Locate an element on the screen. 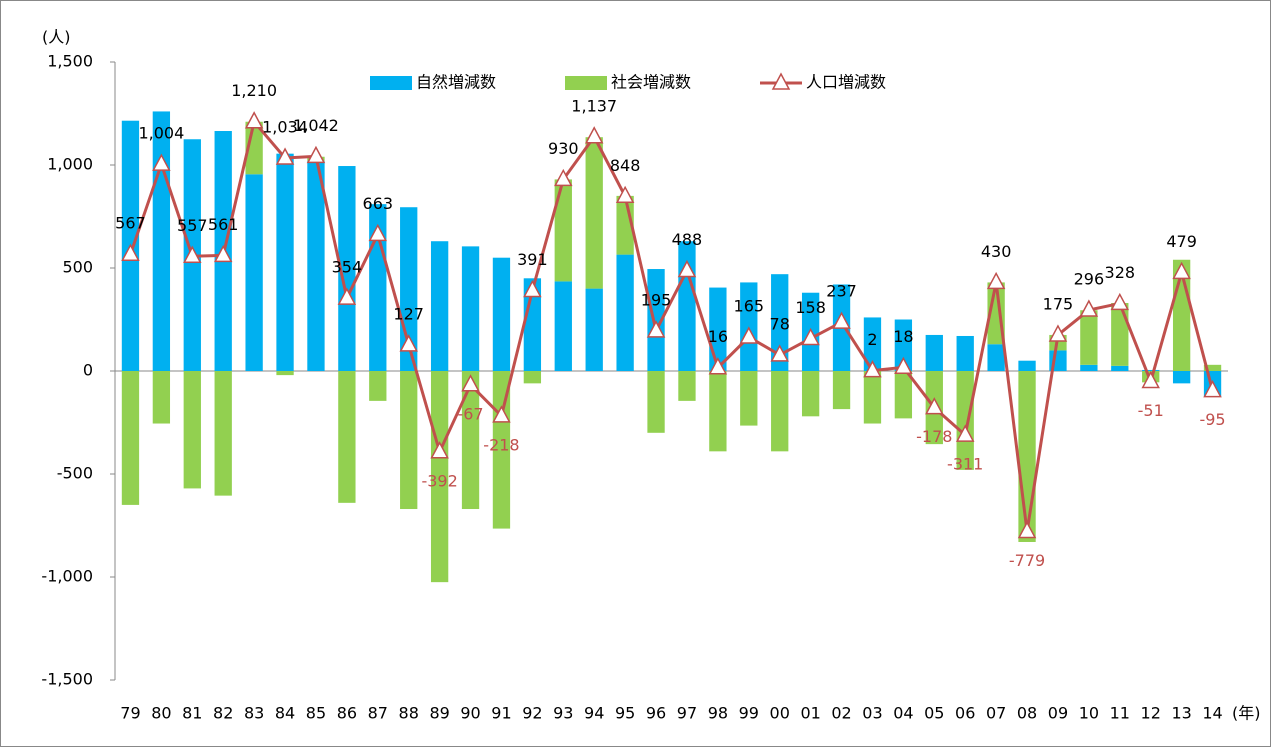 This screenshot has width=1271, height=747. data-label: 561 is located at coordinates (223, 224).